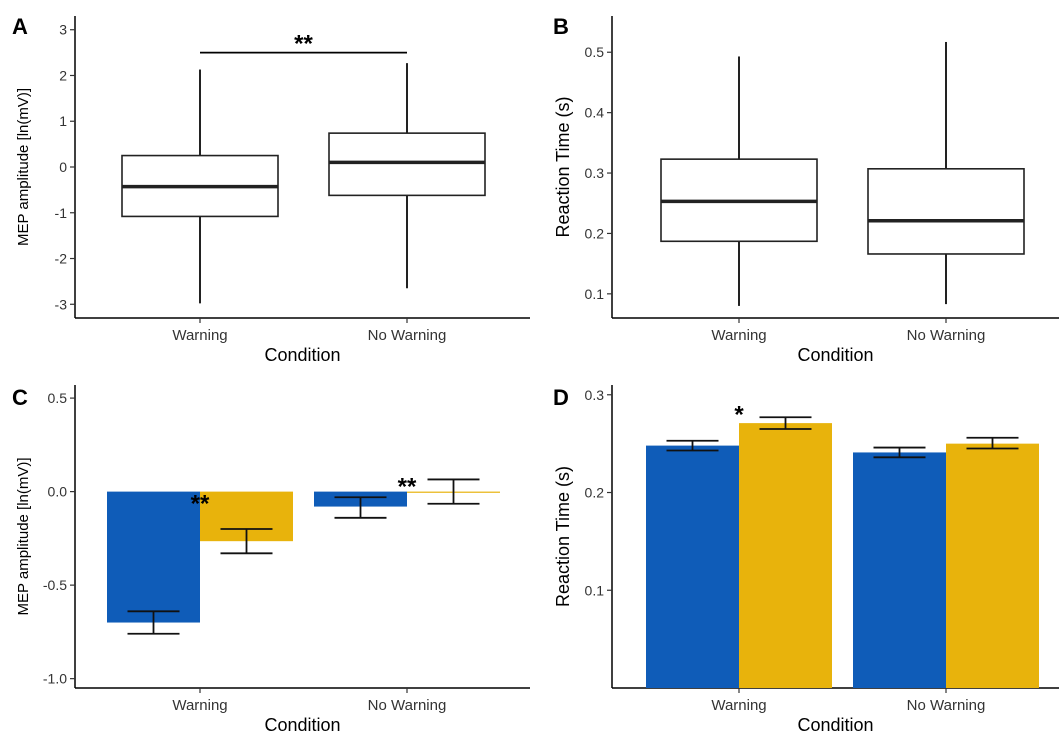 The width and height of the screenshot is (1059, 735). I want to click on y-tick-label: 0.4, so click(595, 113).